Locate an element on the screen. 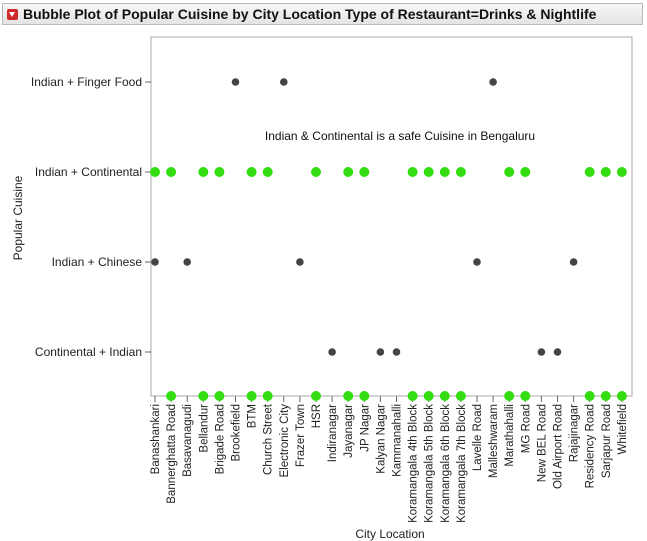 This screenshot has height=541, width=647. axis-marker-bannerghatta-road is located at coordinates (171, 396).